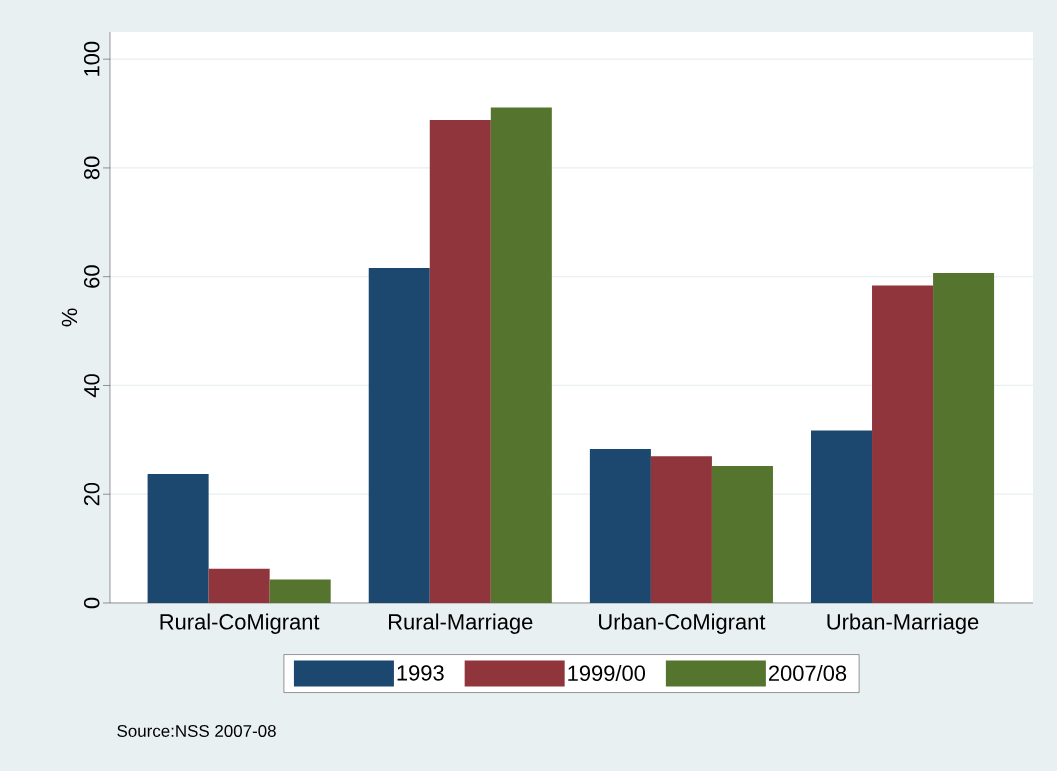 This screenshot has width=1057, height=771. What do you see at coordinates (196, 730) in the screenshot?
I see `source-note: Source:NSS 2007-08` at bounding box center [196, 730].